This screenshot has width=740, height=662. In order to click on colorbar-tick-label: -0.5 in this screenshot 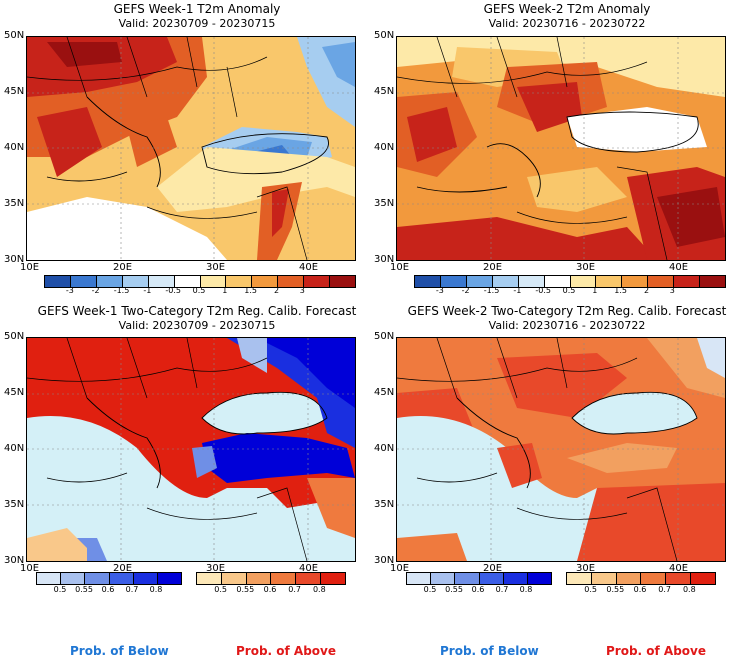, I will do `click(543, 290)`.